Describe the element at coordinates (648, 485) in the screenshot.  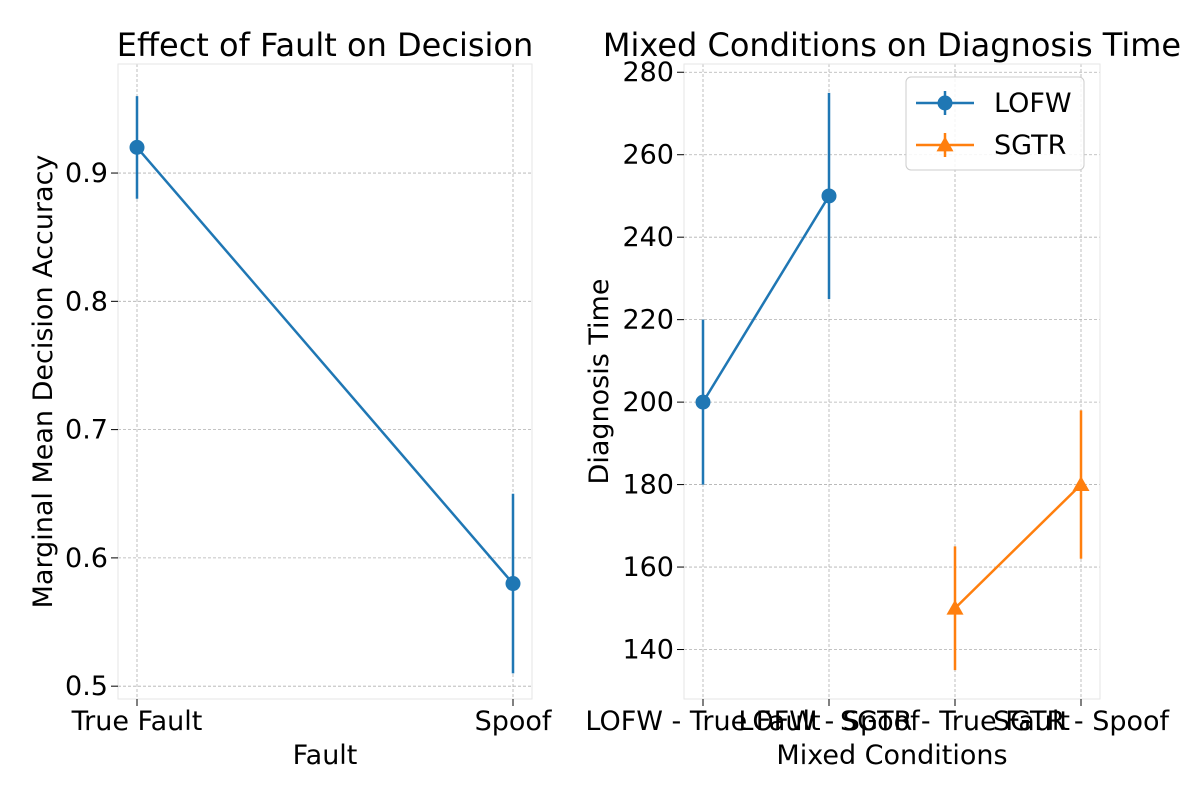
I see `y-tick-label: 180` at that location.